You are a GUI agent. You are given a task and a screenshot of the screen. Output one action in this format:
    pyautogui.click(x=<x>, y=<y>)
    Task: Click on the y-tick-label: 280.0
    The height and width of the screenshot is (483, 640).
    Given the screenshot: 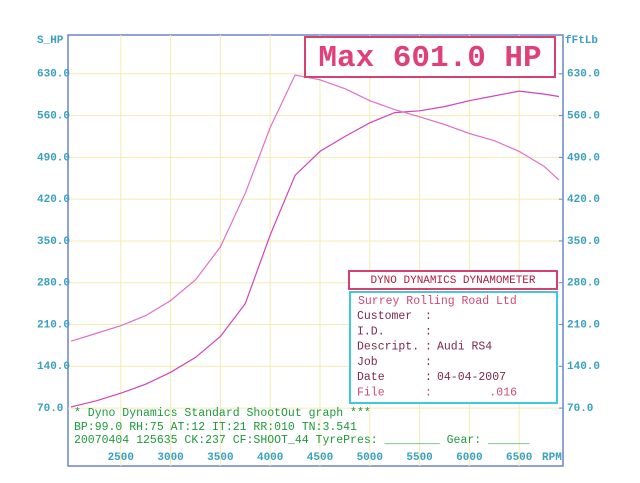 What is the action you would take?
    pyautogui.click(x=53, y=284)
    